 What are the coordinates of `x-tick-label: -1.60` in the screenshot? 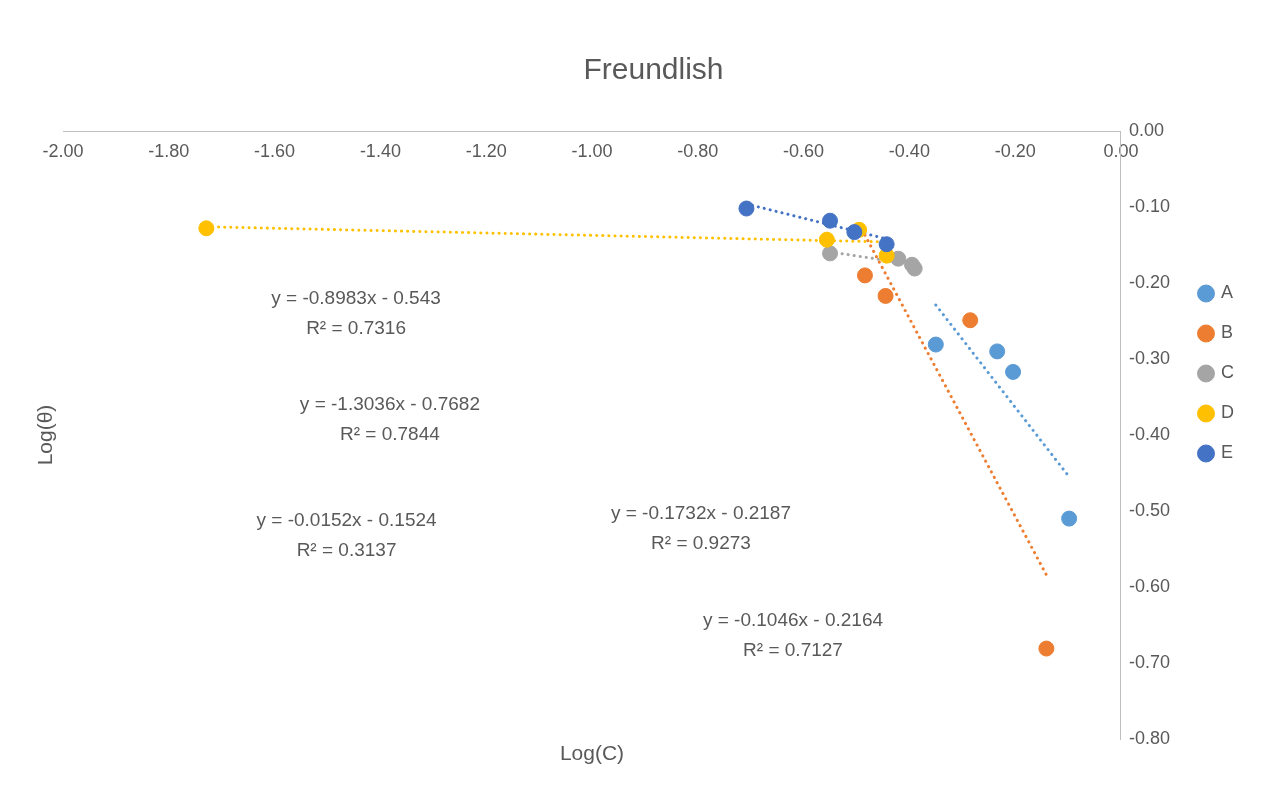 It's located at (275, 150).